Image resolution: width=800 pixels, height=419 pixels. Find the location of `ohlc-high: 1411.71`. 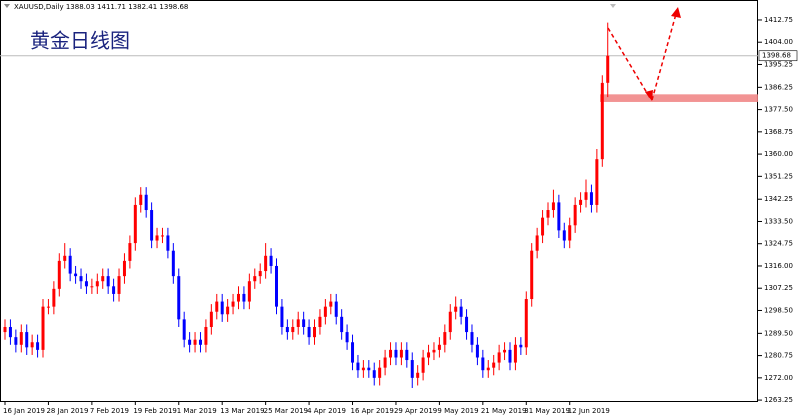

ohlc-high: 1411.71 is located at coordinates (111, 7).